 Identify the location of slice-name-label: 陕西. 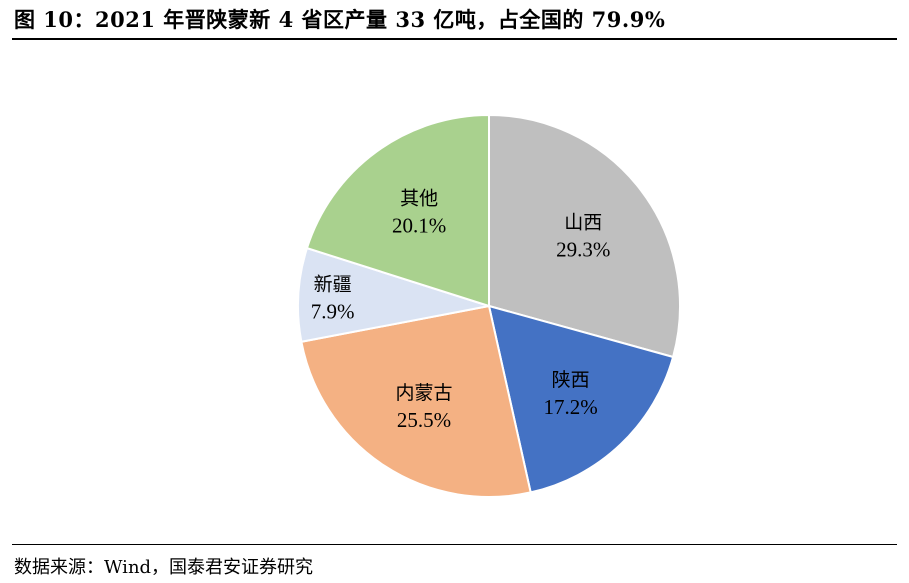
(571, 380).